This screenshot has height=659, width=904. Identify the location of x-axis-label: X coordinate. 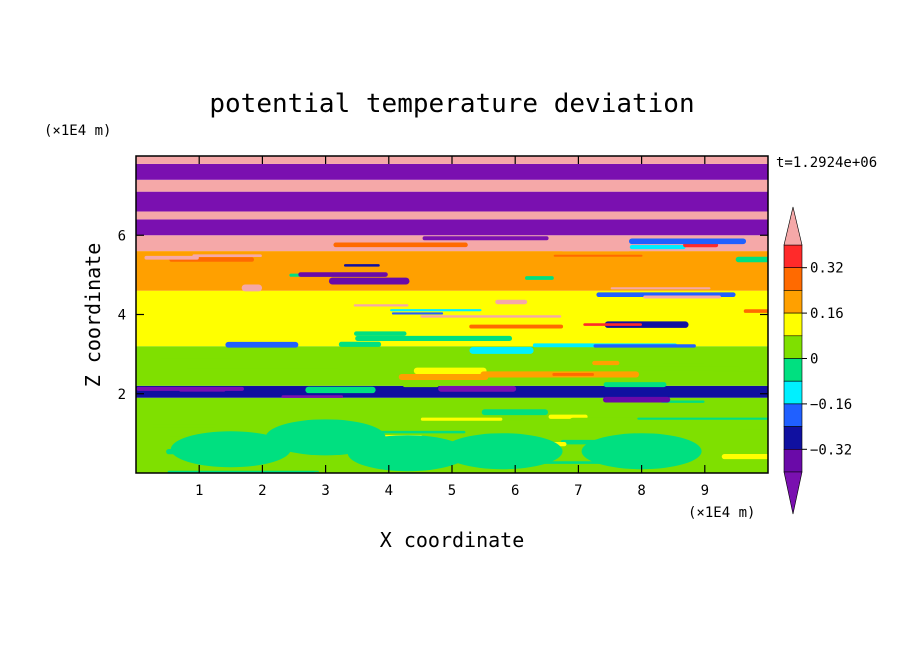
(452, 540).